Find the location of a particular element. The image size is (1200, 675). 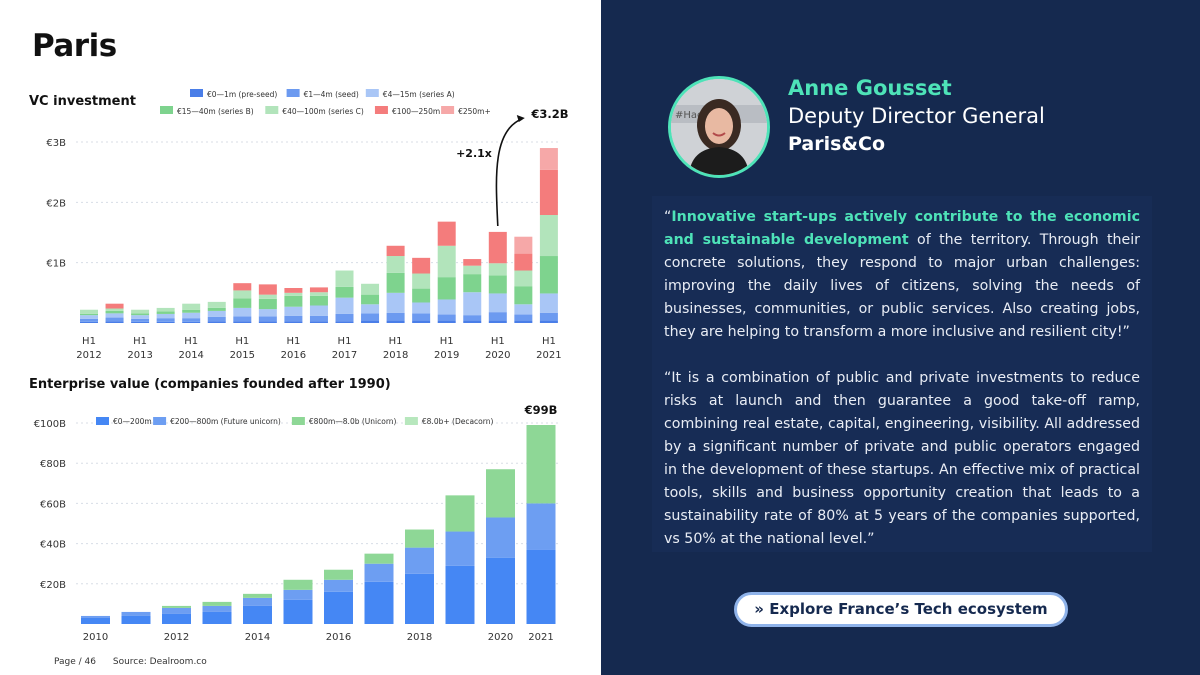

ev-bar-10-s0 is located at coordinates (500, 590).